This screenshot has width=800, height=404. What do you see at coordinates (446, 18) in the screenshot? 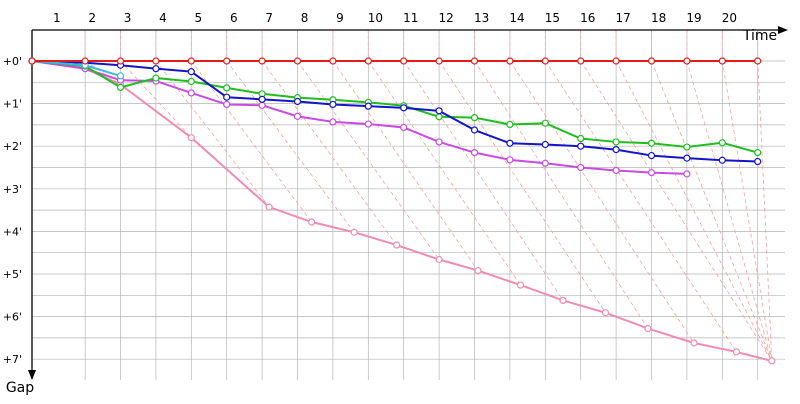
I see `x-tick-label: 12` at bounding box center [446, 18].